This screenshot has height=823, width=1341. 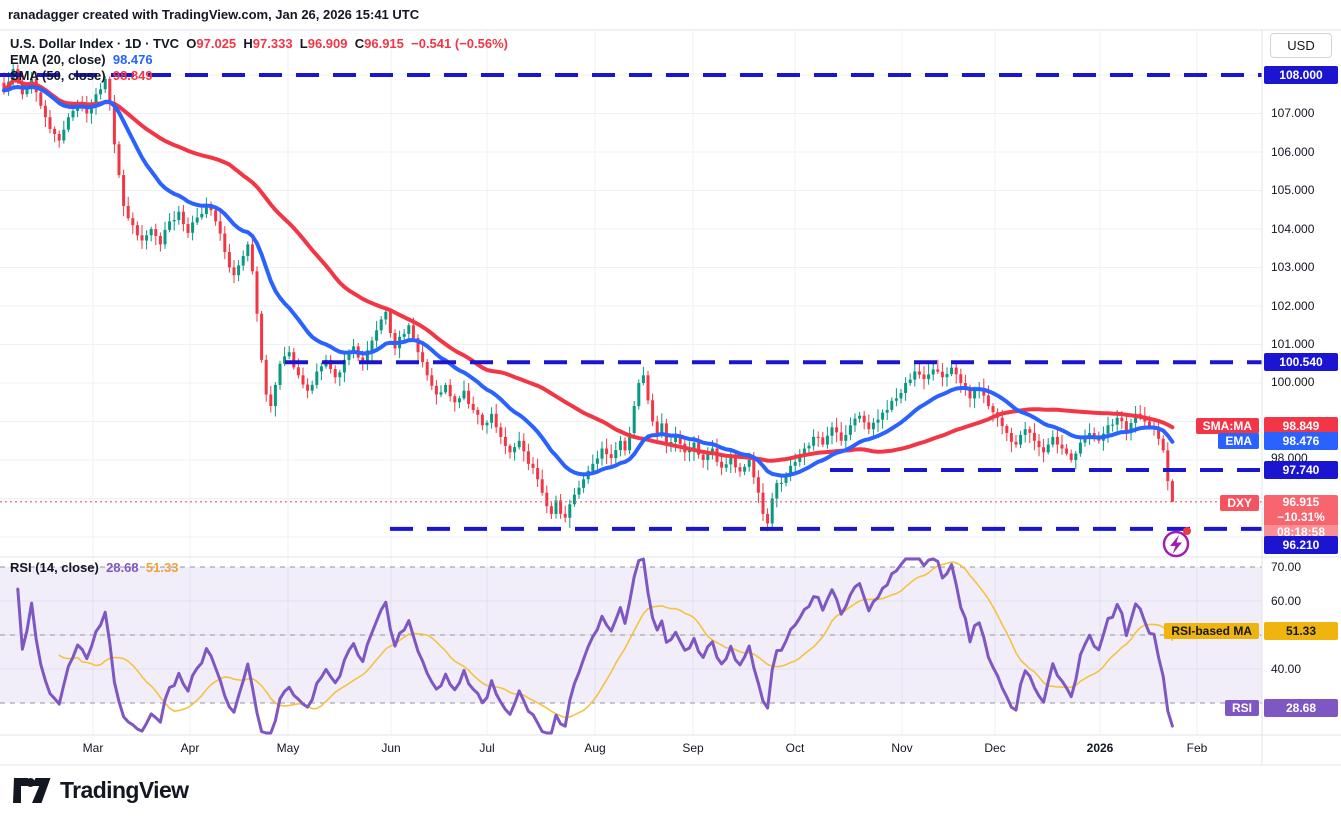 I want to click on time-axis-label: May, so click(x=288, y=748).